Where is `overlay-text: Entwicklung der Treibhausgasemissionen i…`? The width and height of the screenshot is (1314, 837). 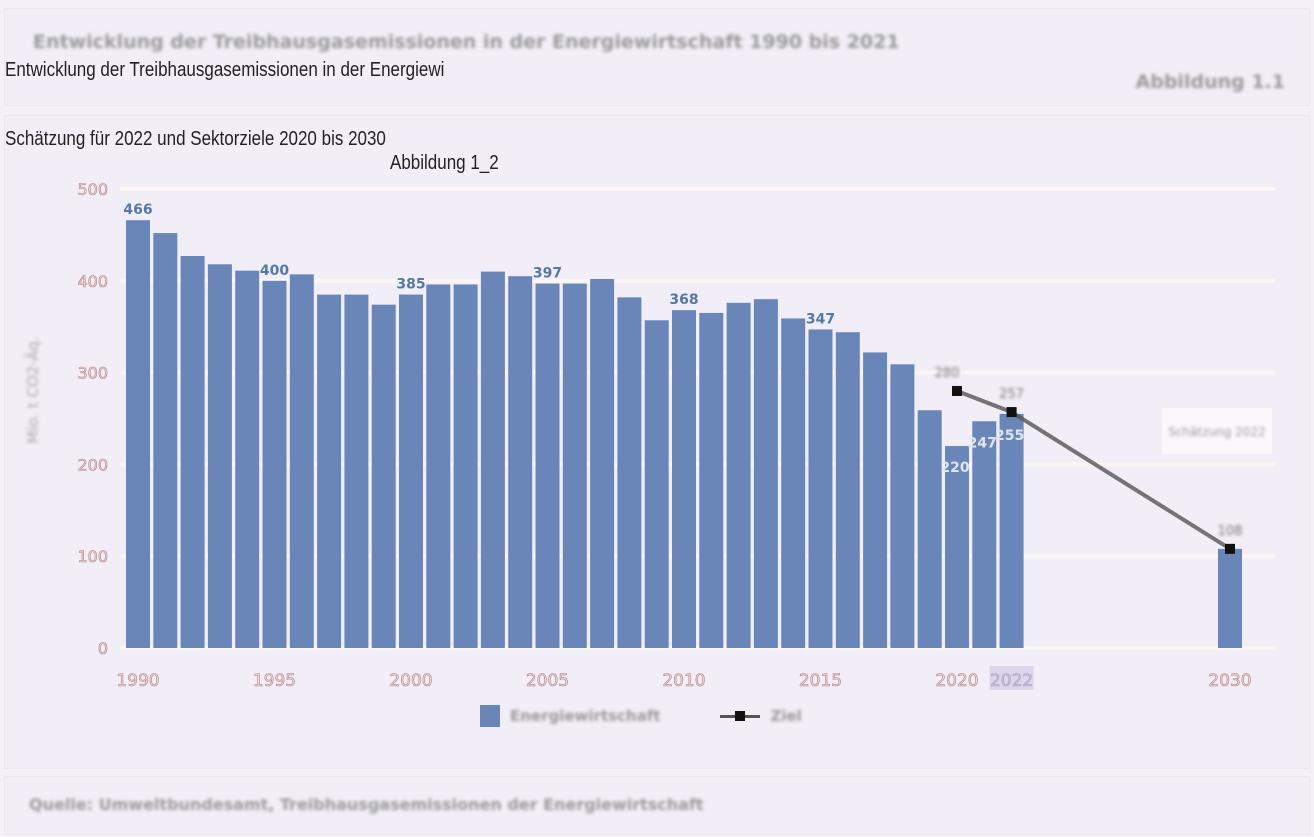 overlay-text: Entwicklung der Treibhausgasemissionen i… is located at coordinates (225, 70).